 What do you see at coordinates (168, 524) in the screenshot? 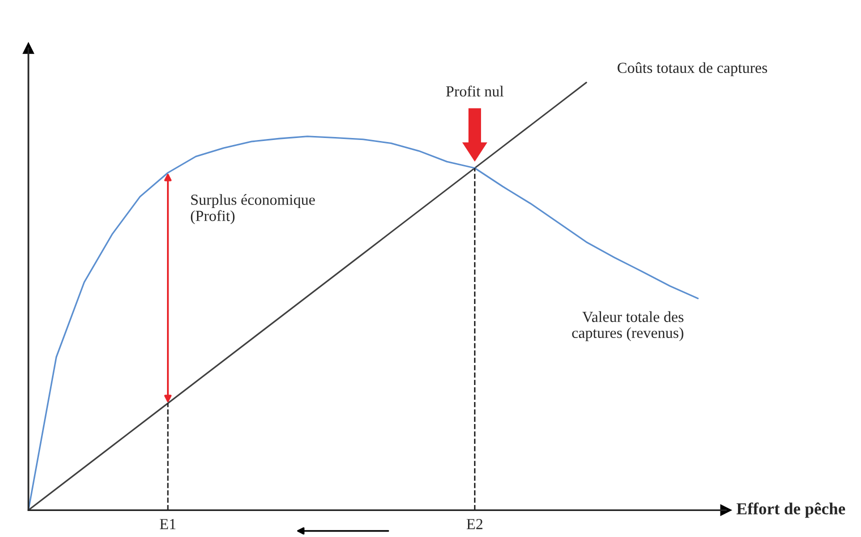
I see `x-tick-label: E1` at bounding box center [168, 524].